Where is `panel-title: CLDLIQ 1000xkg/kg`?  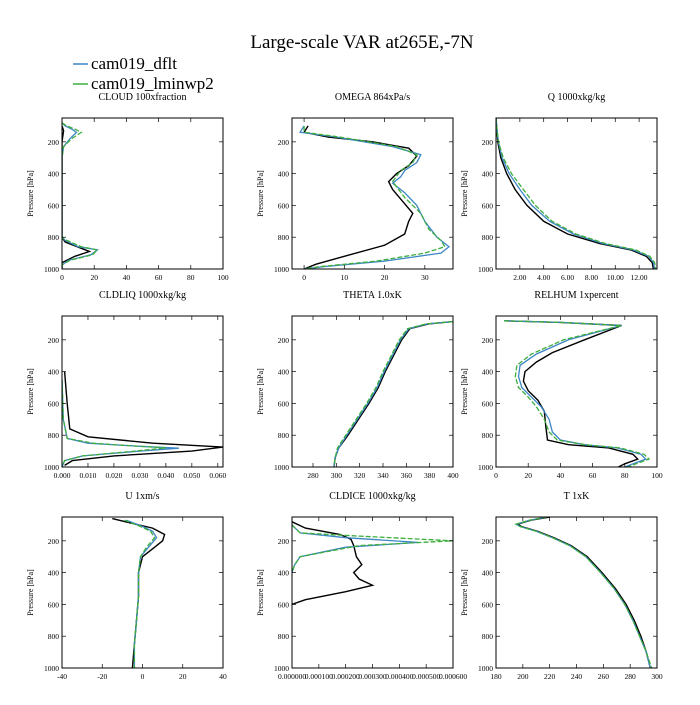 panel-title: CLDLIQ 1000xkg/kg is located at coordinates (142, 295).